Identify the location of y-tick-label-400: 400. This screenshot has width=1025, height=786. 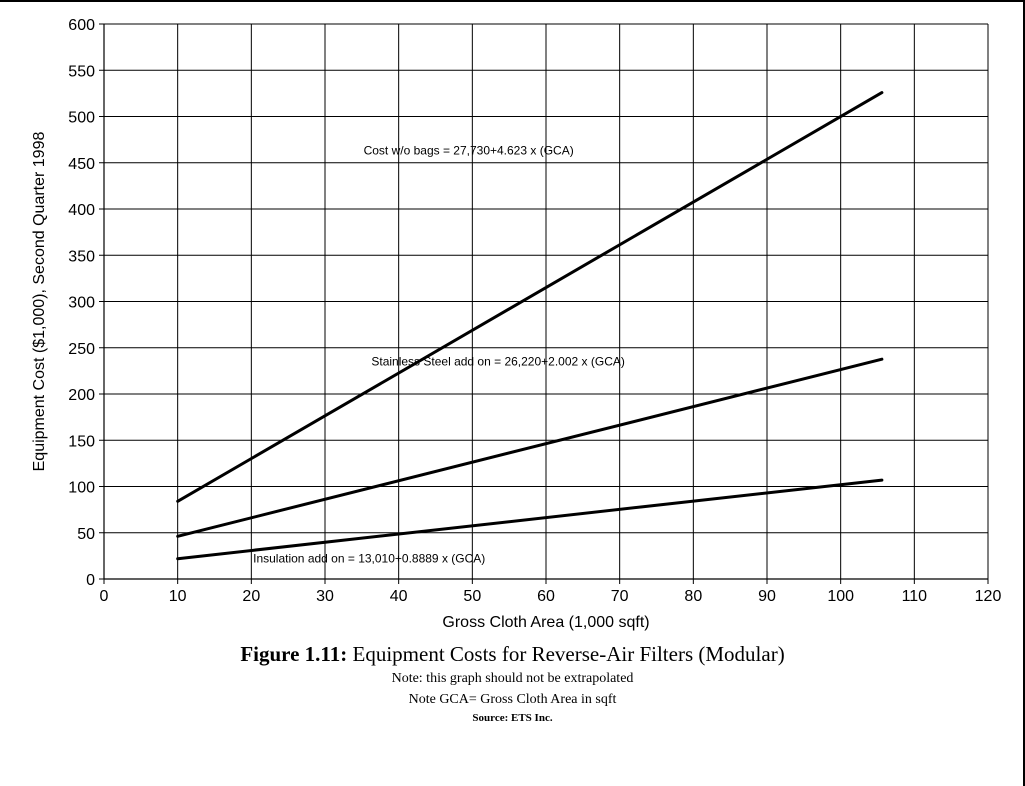
(81, 210).